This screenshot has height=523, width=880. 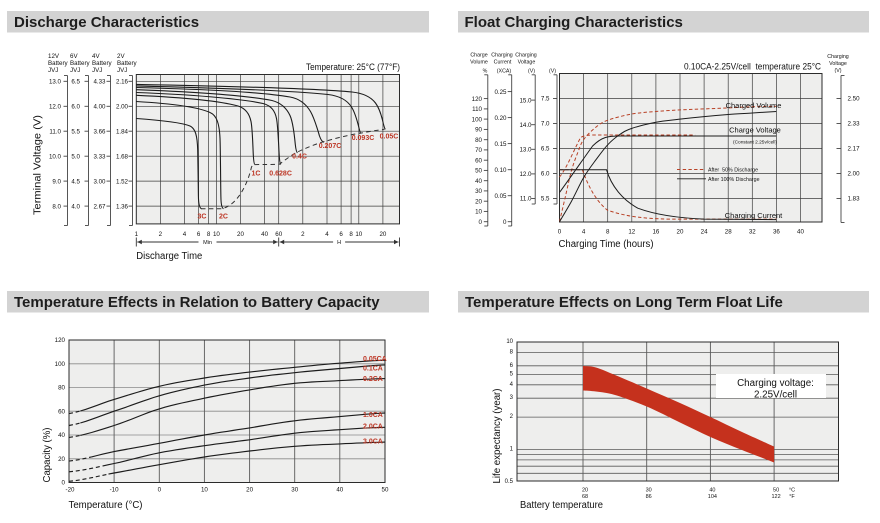 What do you see at coordinates (775, 395) in the screenshot?
I see `svg-text: 2.25V/cell` at bounding box center [775, 395].